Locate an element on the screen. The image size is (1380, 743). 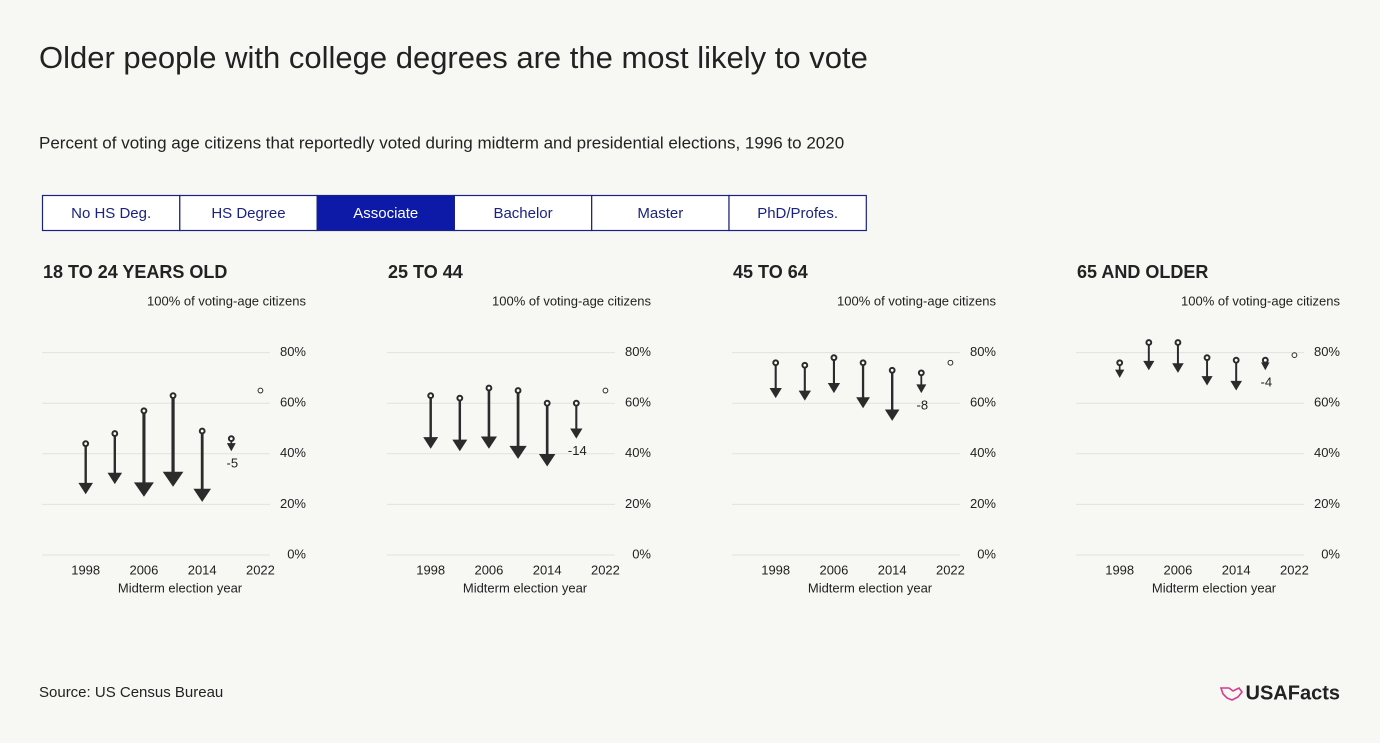
tab: Associate is located at coordinates (386, 213).